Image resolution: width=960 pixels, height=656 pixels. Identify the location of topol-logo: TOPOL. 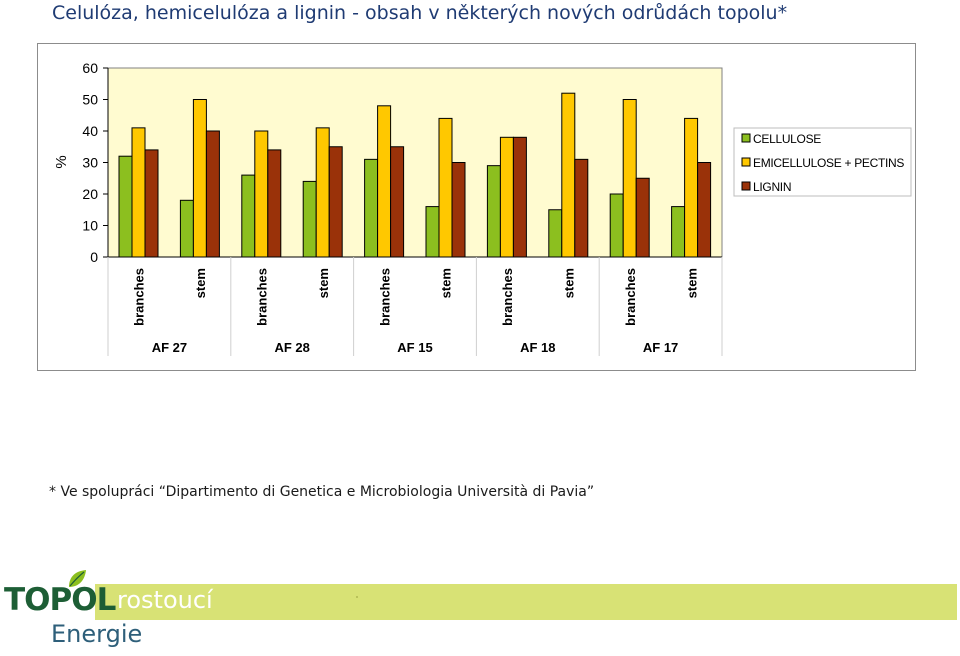
(60, 593).